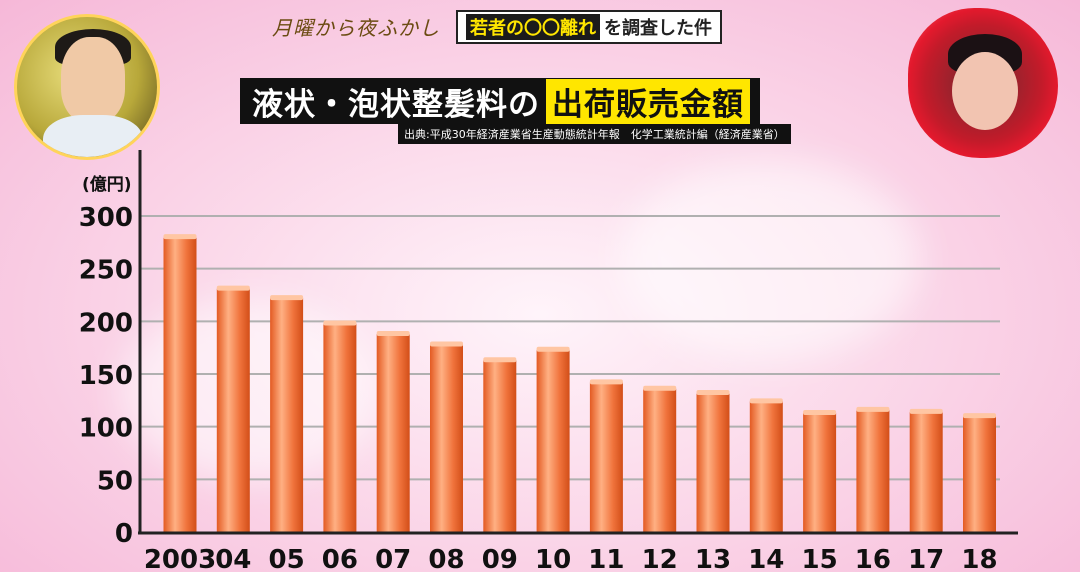 The height and width of the screenshot is (572, 1080). What do you see at coordinates (446, 558) in the screenshot?
I see `x-tick-label: 08` at bounding box center [446, 558].